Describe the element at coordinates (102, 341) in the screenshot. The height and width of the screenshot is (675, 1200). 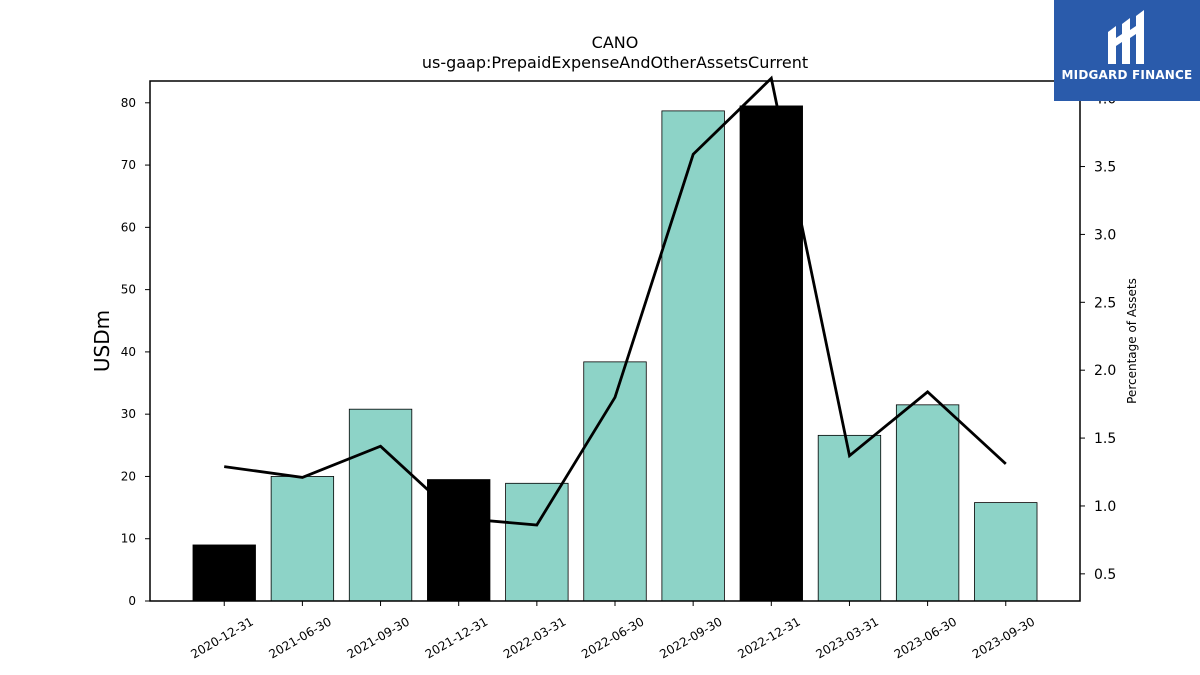
I see `y-axis-label: USDm` at that location.